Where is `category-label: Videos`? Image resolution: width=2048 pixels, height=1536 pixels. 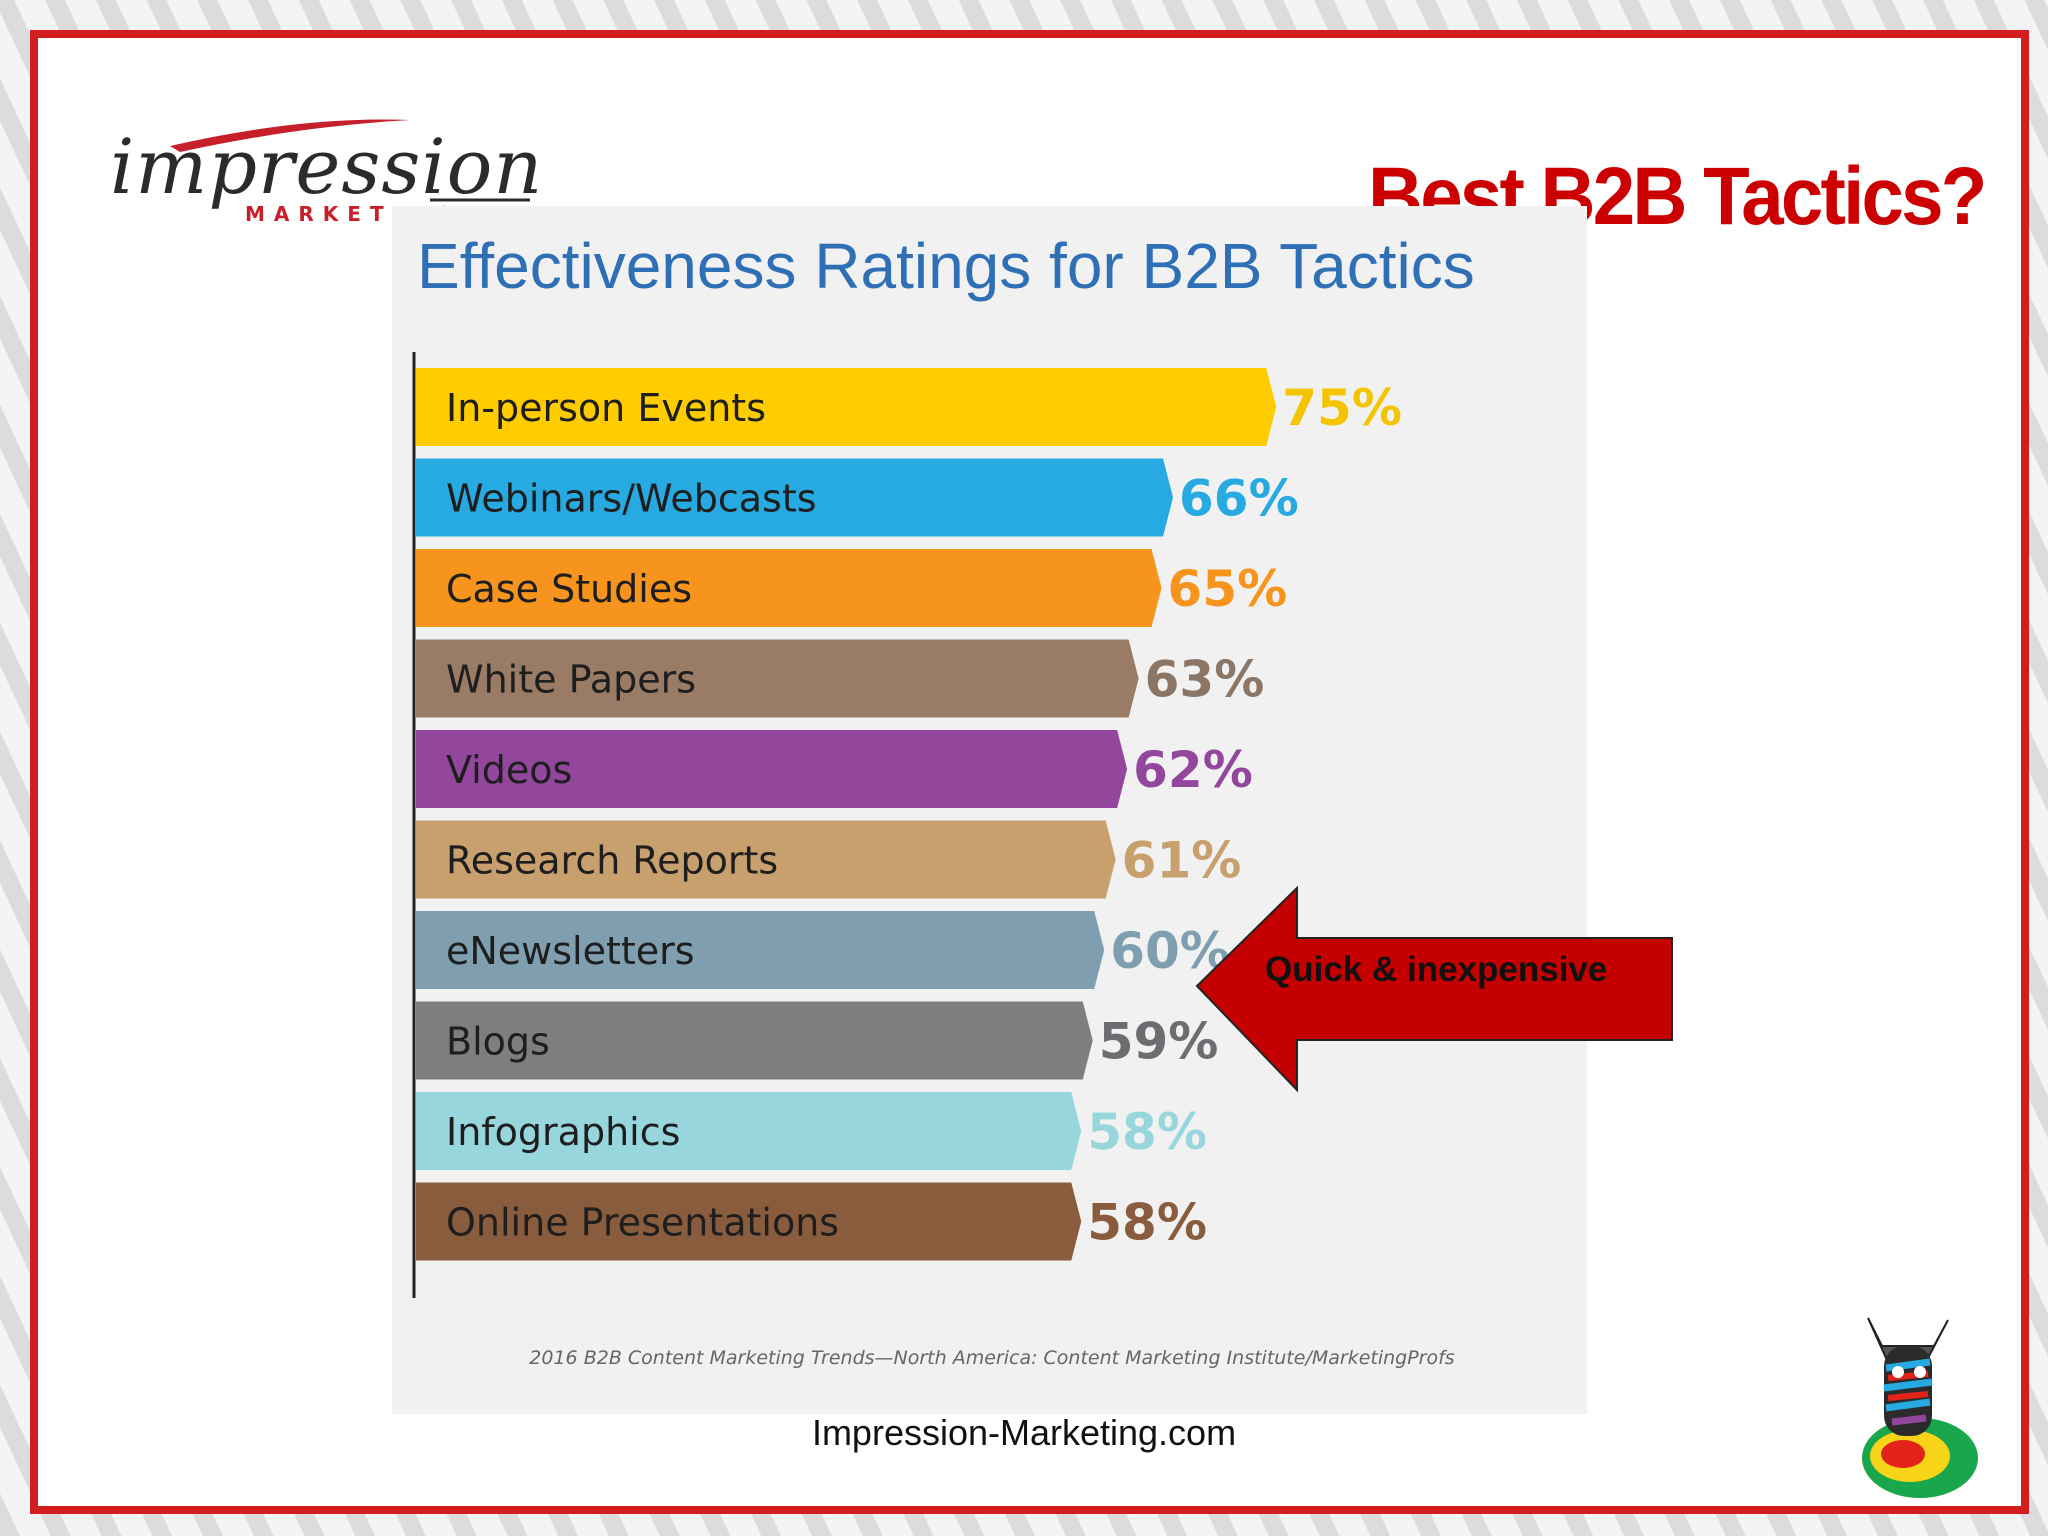
category-label: Videos is located at coordinates (509, 770).